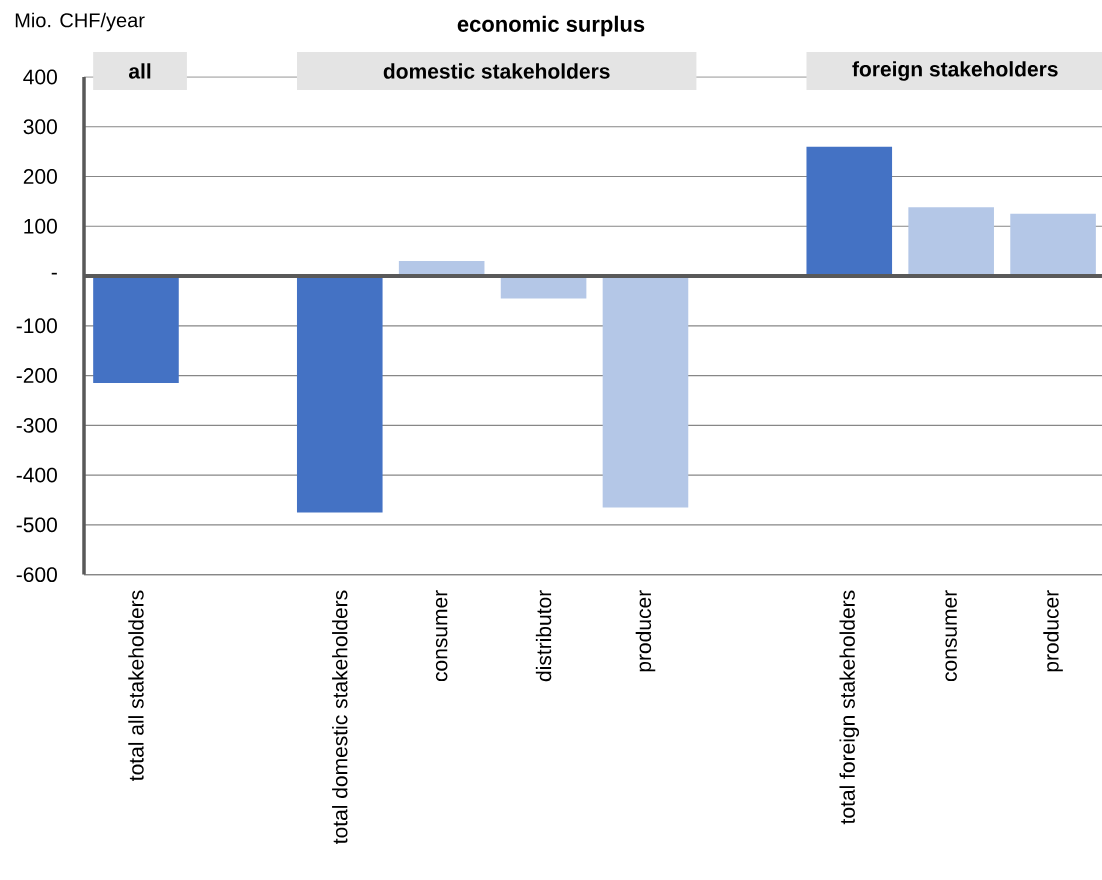 This screenshot has height=880, width=1102. Describe the element at coordinates (36, 375) in the screenshot. I see `y-tick-label: -200` at that location.